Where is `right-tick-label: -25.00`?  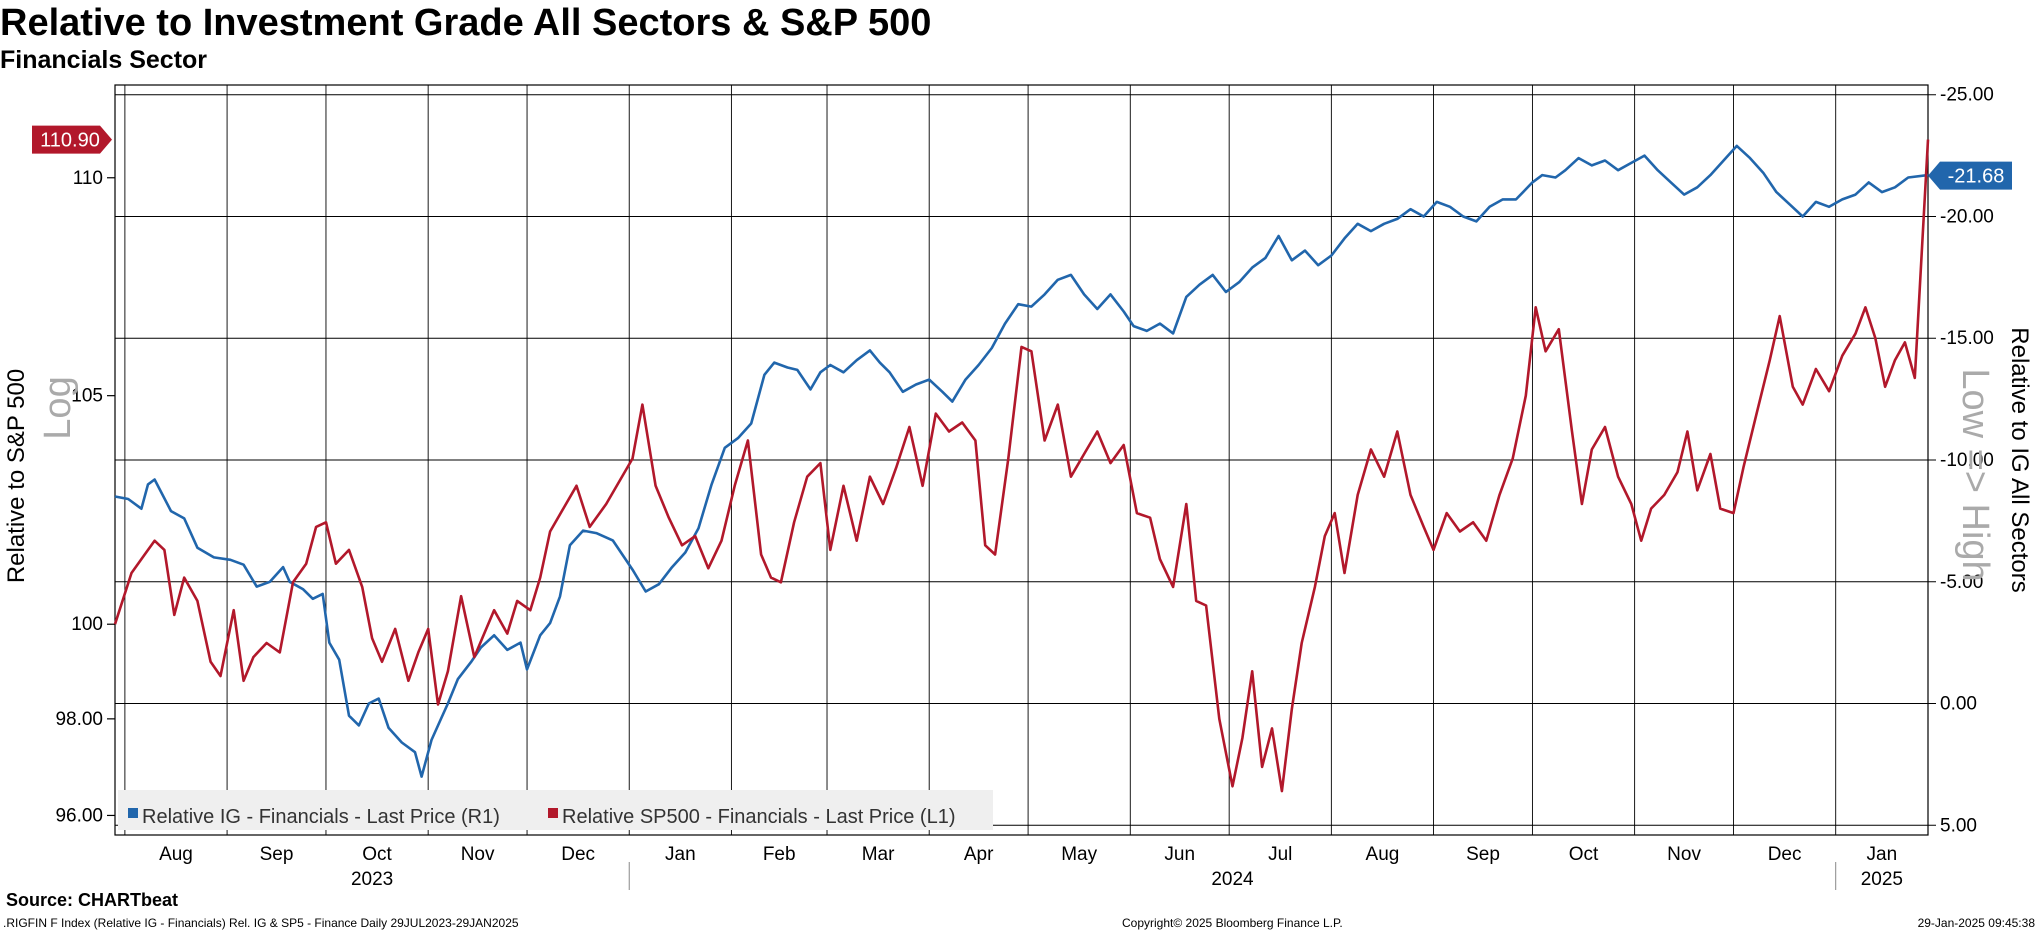 right-tick-label: -25.00 is located at coordinates (1967, 95).